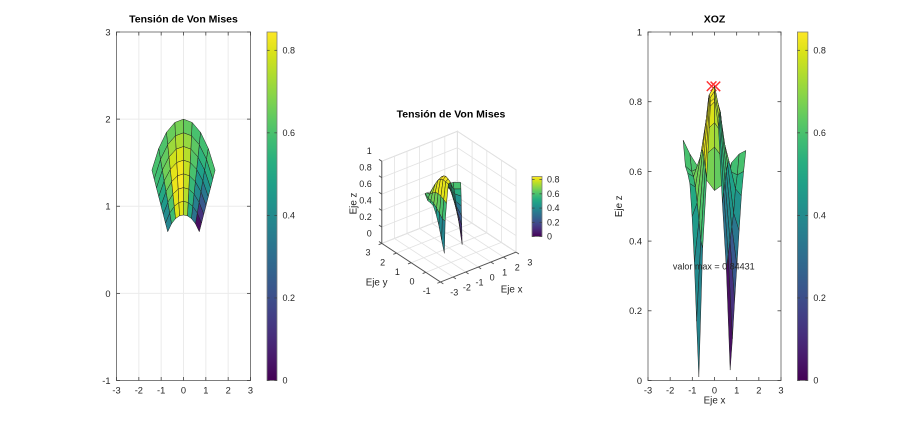  I want to click on svg-text: valor max = 0.84431, so click(714, 266).